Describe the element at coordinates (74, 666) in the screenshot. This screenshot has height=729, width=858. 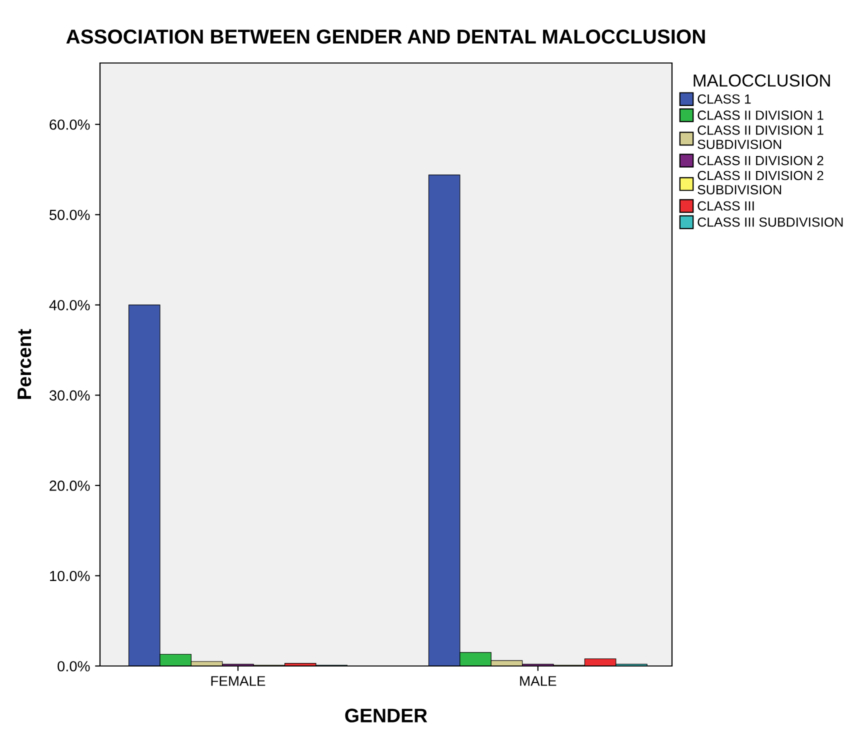
I see `y-tick-label: 0.0%` at that location.